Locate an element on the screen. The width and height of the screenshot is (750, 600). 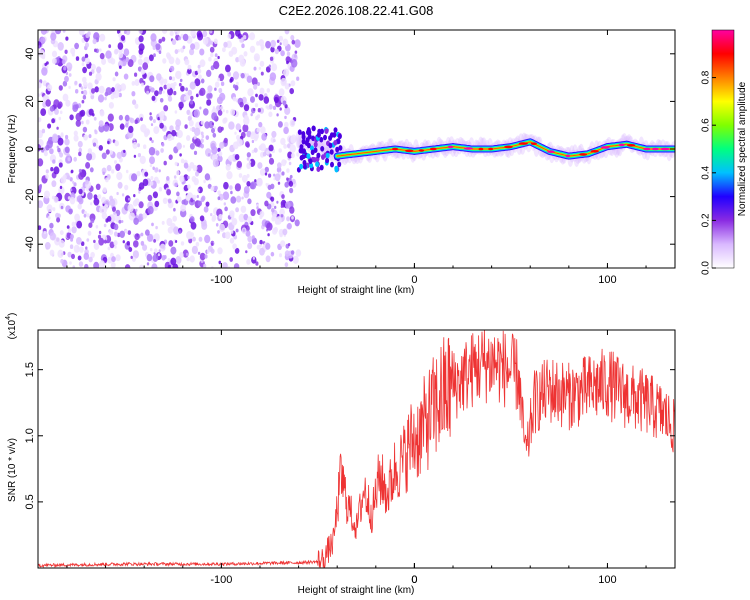
spectrogram-xtick-label: 0 is located at coordinates (414, 280).